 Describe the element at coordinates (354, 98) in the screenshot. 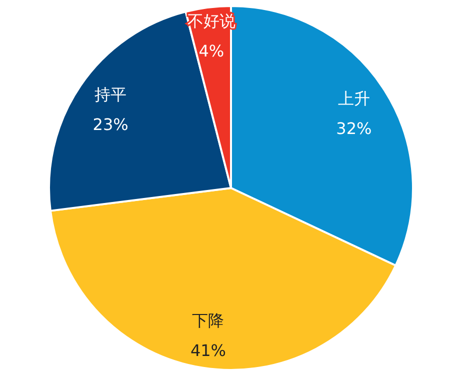

I see `slice-label: 上升` at that location.